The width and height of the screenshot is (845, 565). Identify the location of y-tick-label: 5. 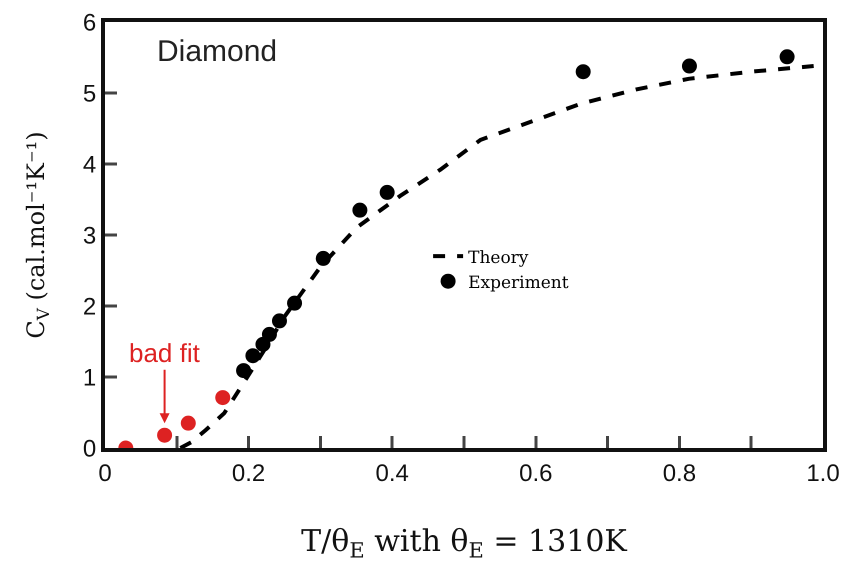
(89, 94).